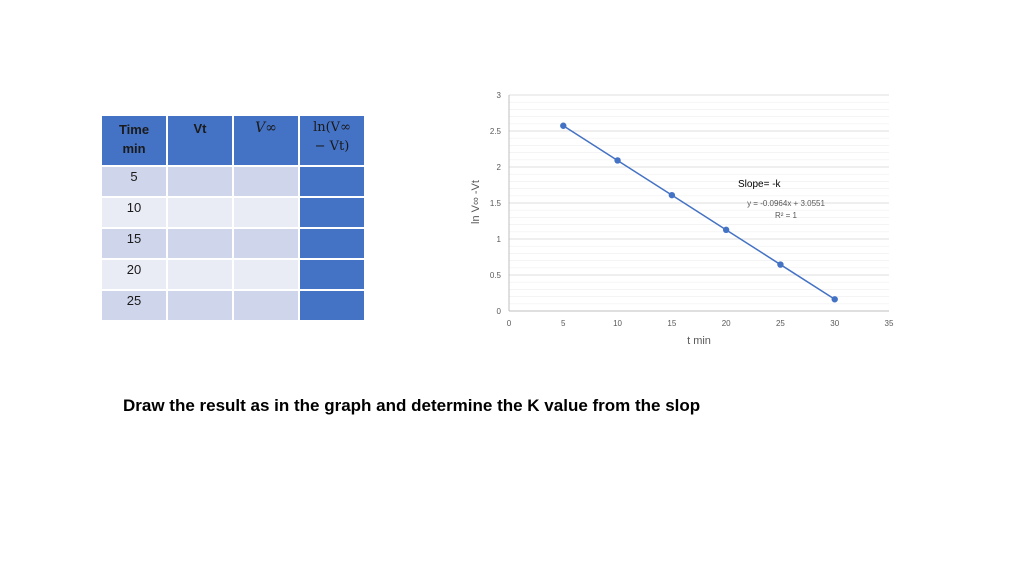  I want to click on header-ln: ln(V∞ − Vt), so click(332, 140).